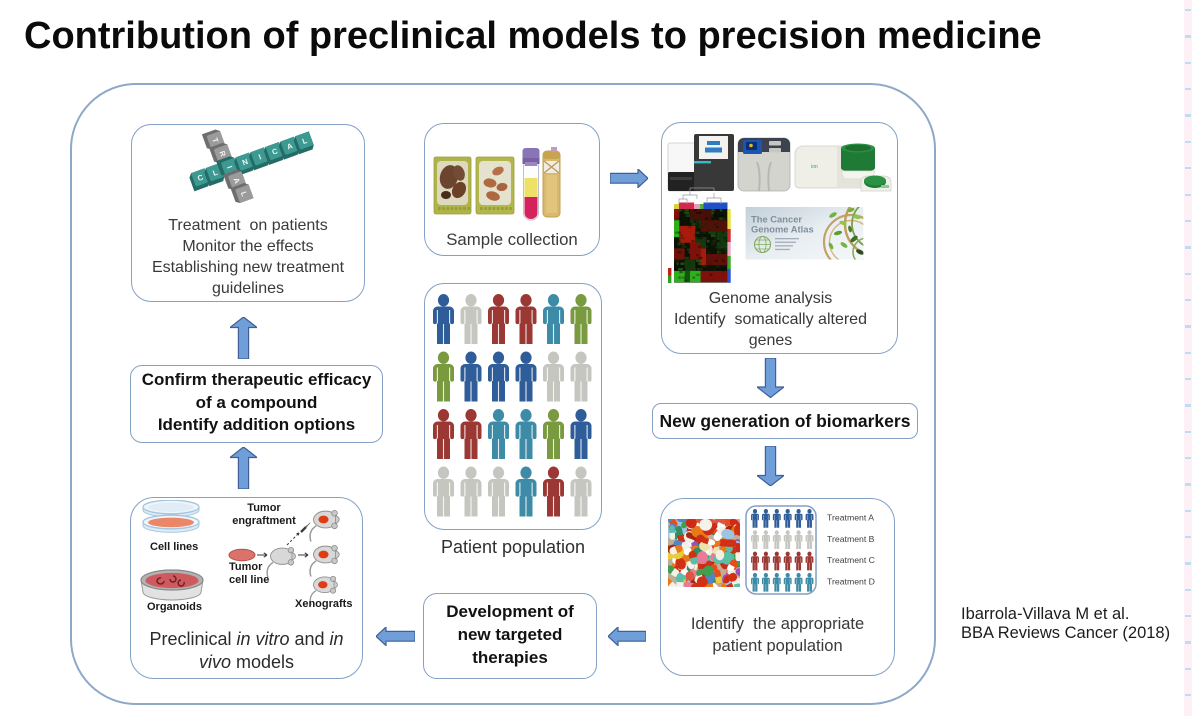 This screenshot has height=716, width=1192. What do you see at coordinates (222, 154) in the screenshot?
I see `svg-text: R` at bounding box center [222, 154].